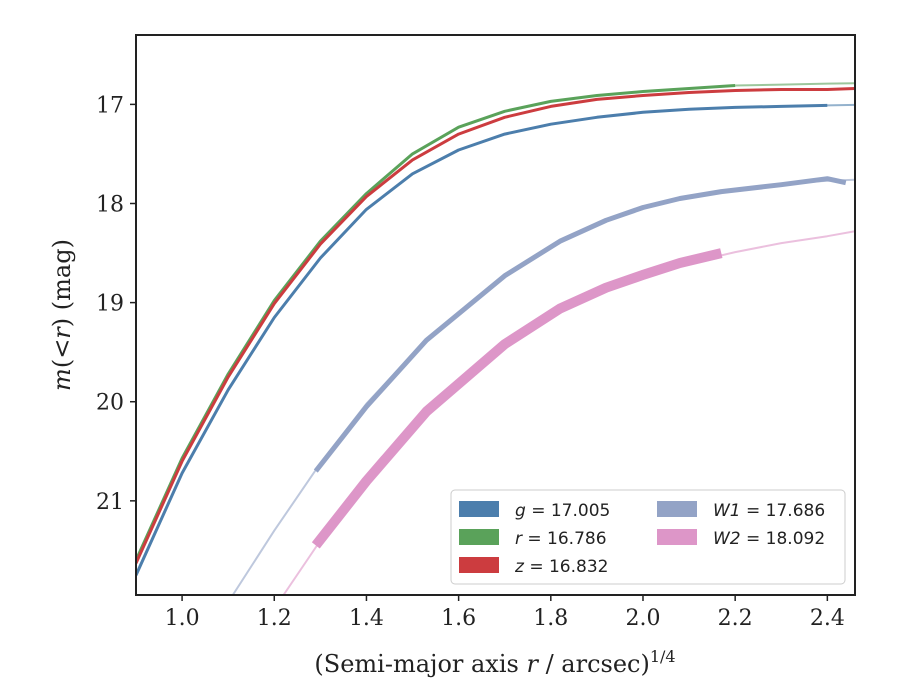 Image resolution: width=900 pixels, height=700 pixels. What do you see at coordinates (62, 353) in the screenshot?
I see `y-axis-title-mid: (<` at bounding box center [62, 353].